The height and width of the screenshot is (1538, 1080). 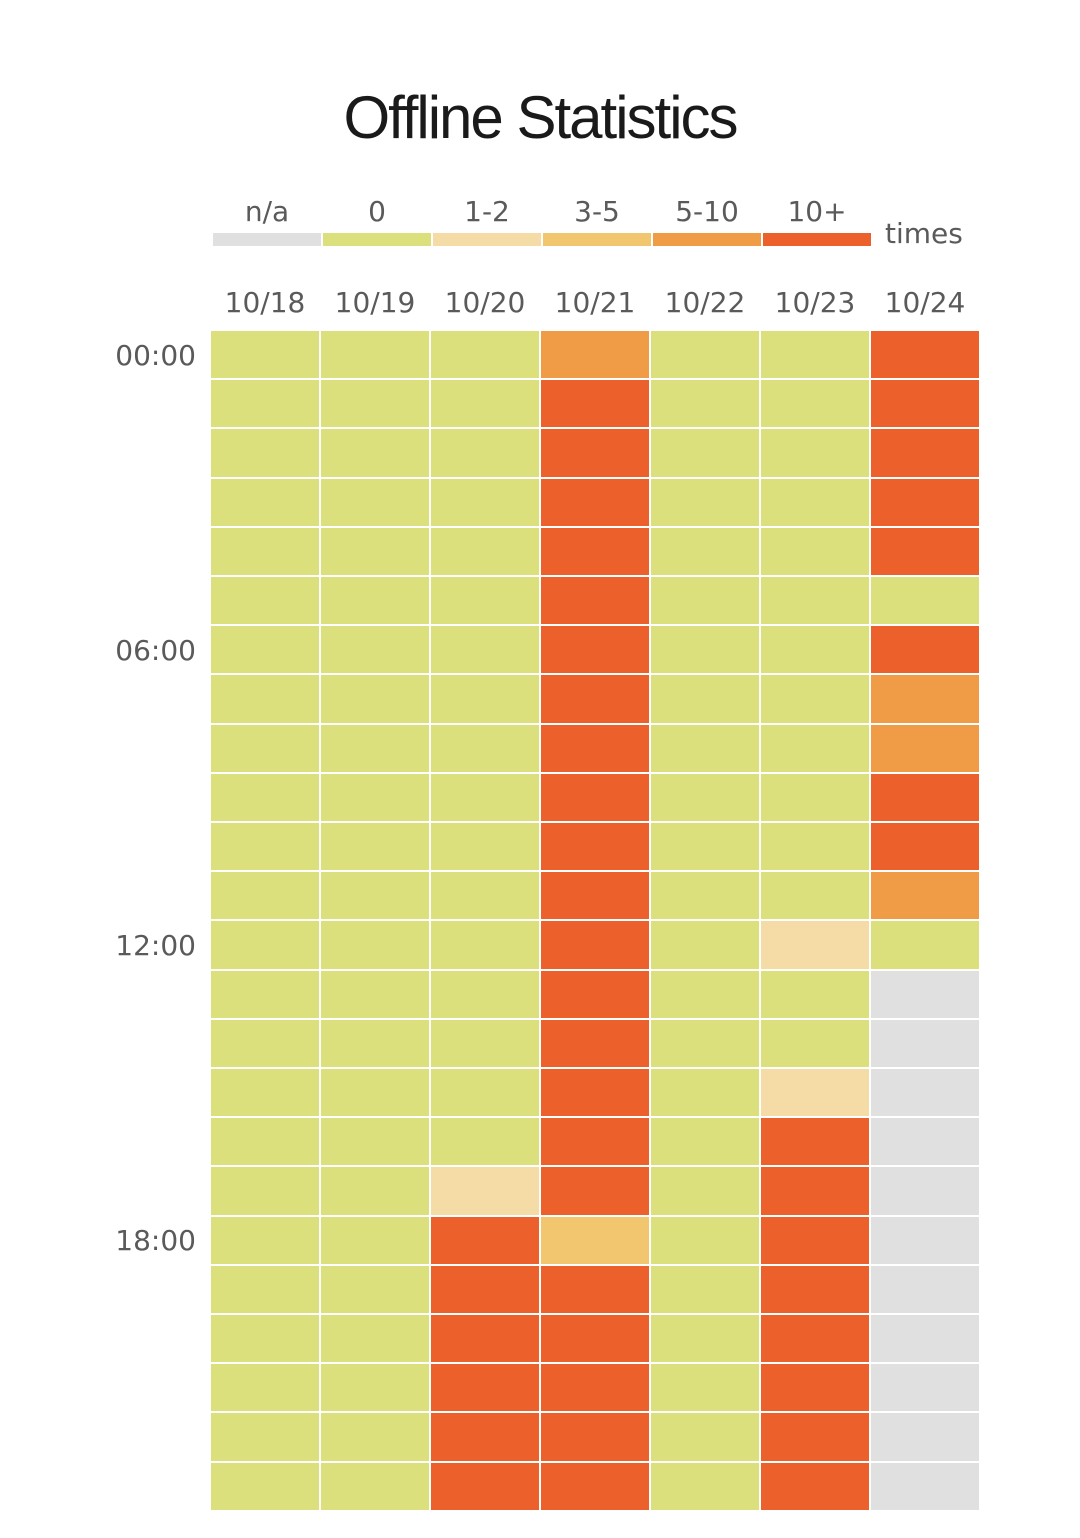 I want to click on column-label: 10/21, so click(x=595, y=302).